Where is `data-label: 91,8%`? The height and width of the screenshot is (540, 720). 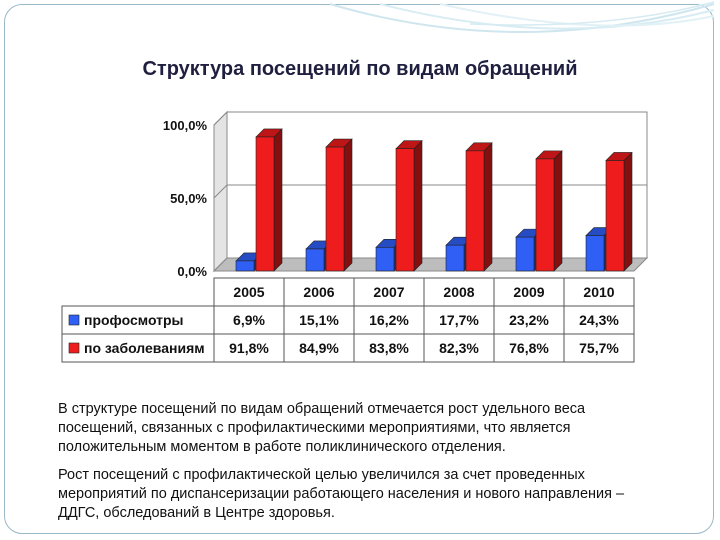
data-label: 91,8% is located at coordinates (249, 348).